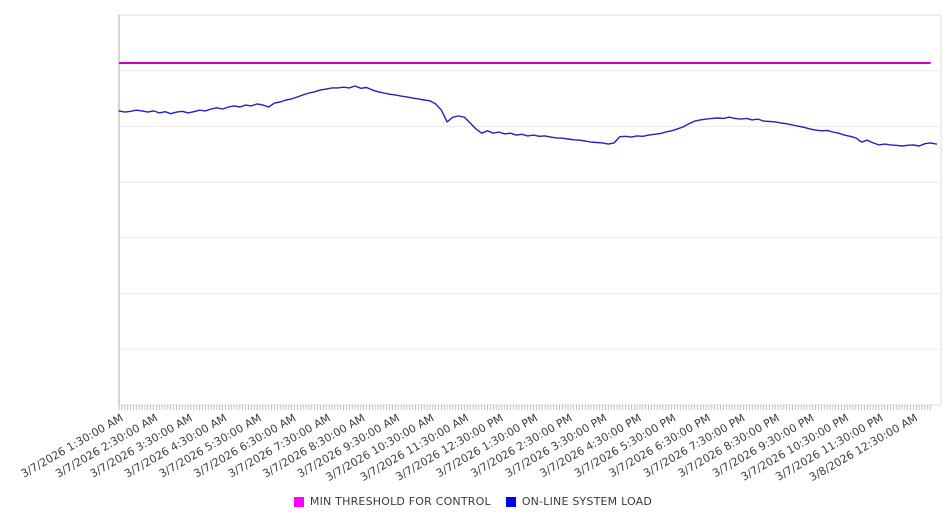 The width and height of the screenshot is (946, 526). What do you see at coordinates (587, 501) in the screenshot?
I see `legend-label-online-system-load: ON-LINE SYSTEM LOAD` at bounding box center [587, 501].